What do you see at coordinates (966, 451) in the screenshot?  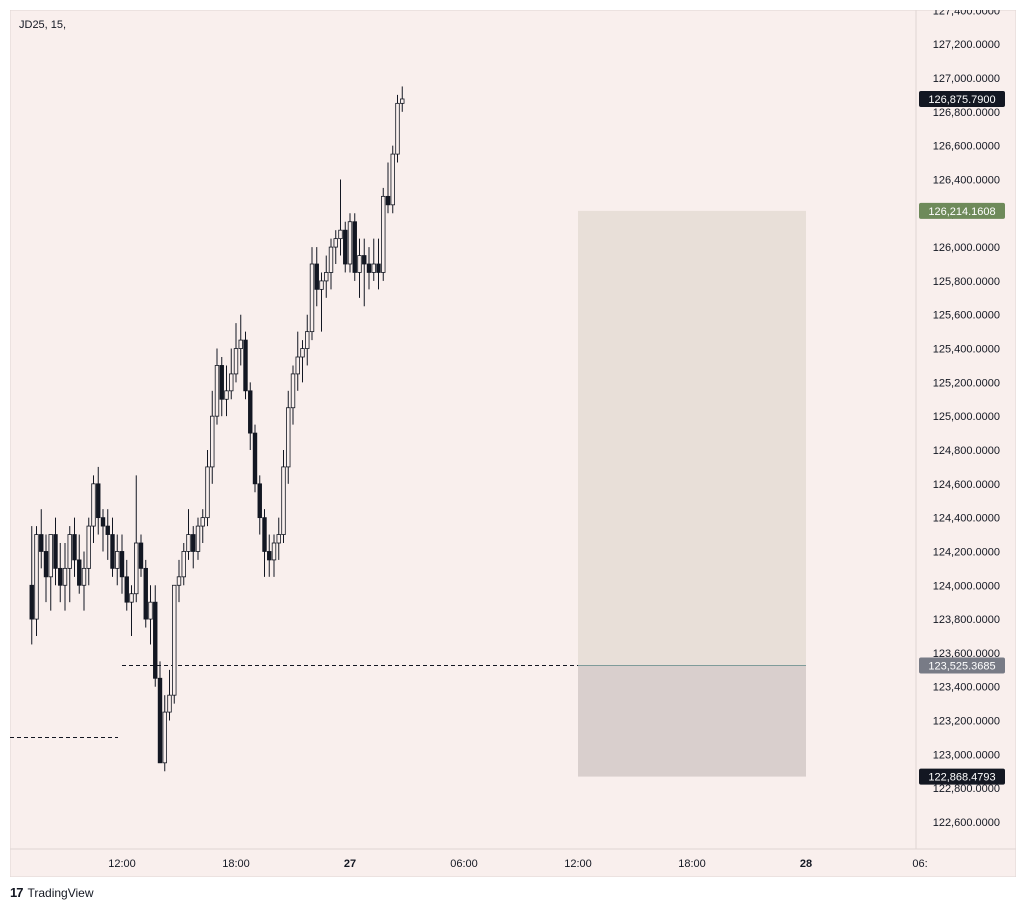 I see `price-tick-label: 124,800.0000` at bounding box center [966, 451].